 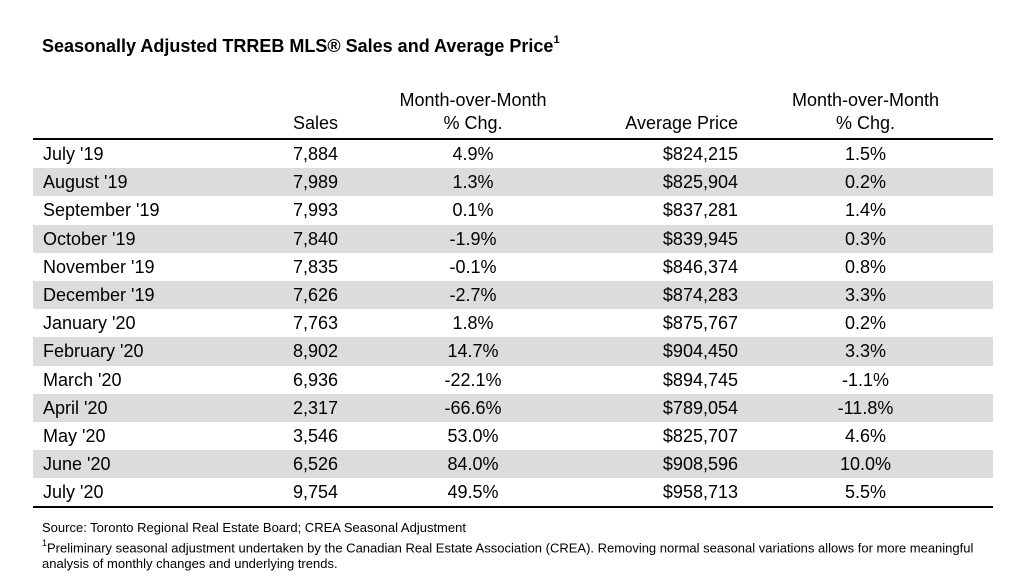 I want to click on header-sales: Sales, so click(x=288, y=114).